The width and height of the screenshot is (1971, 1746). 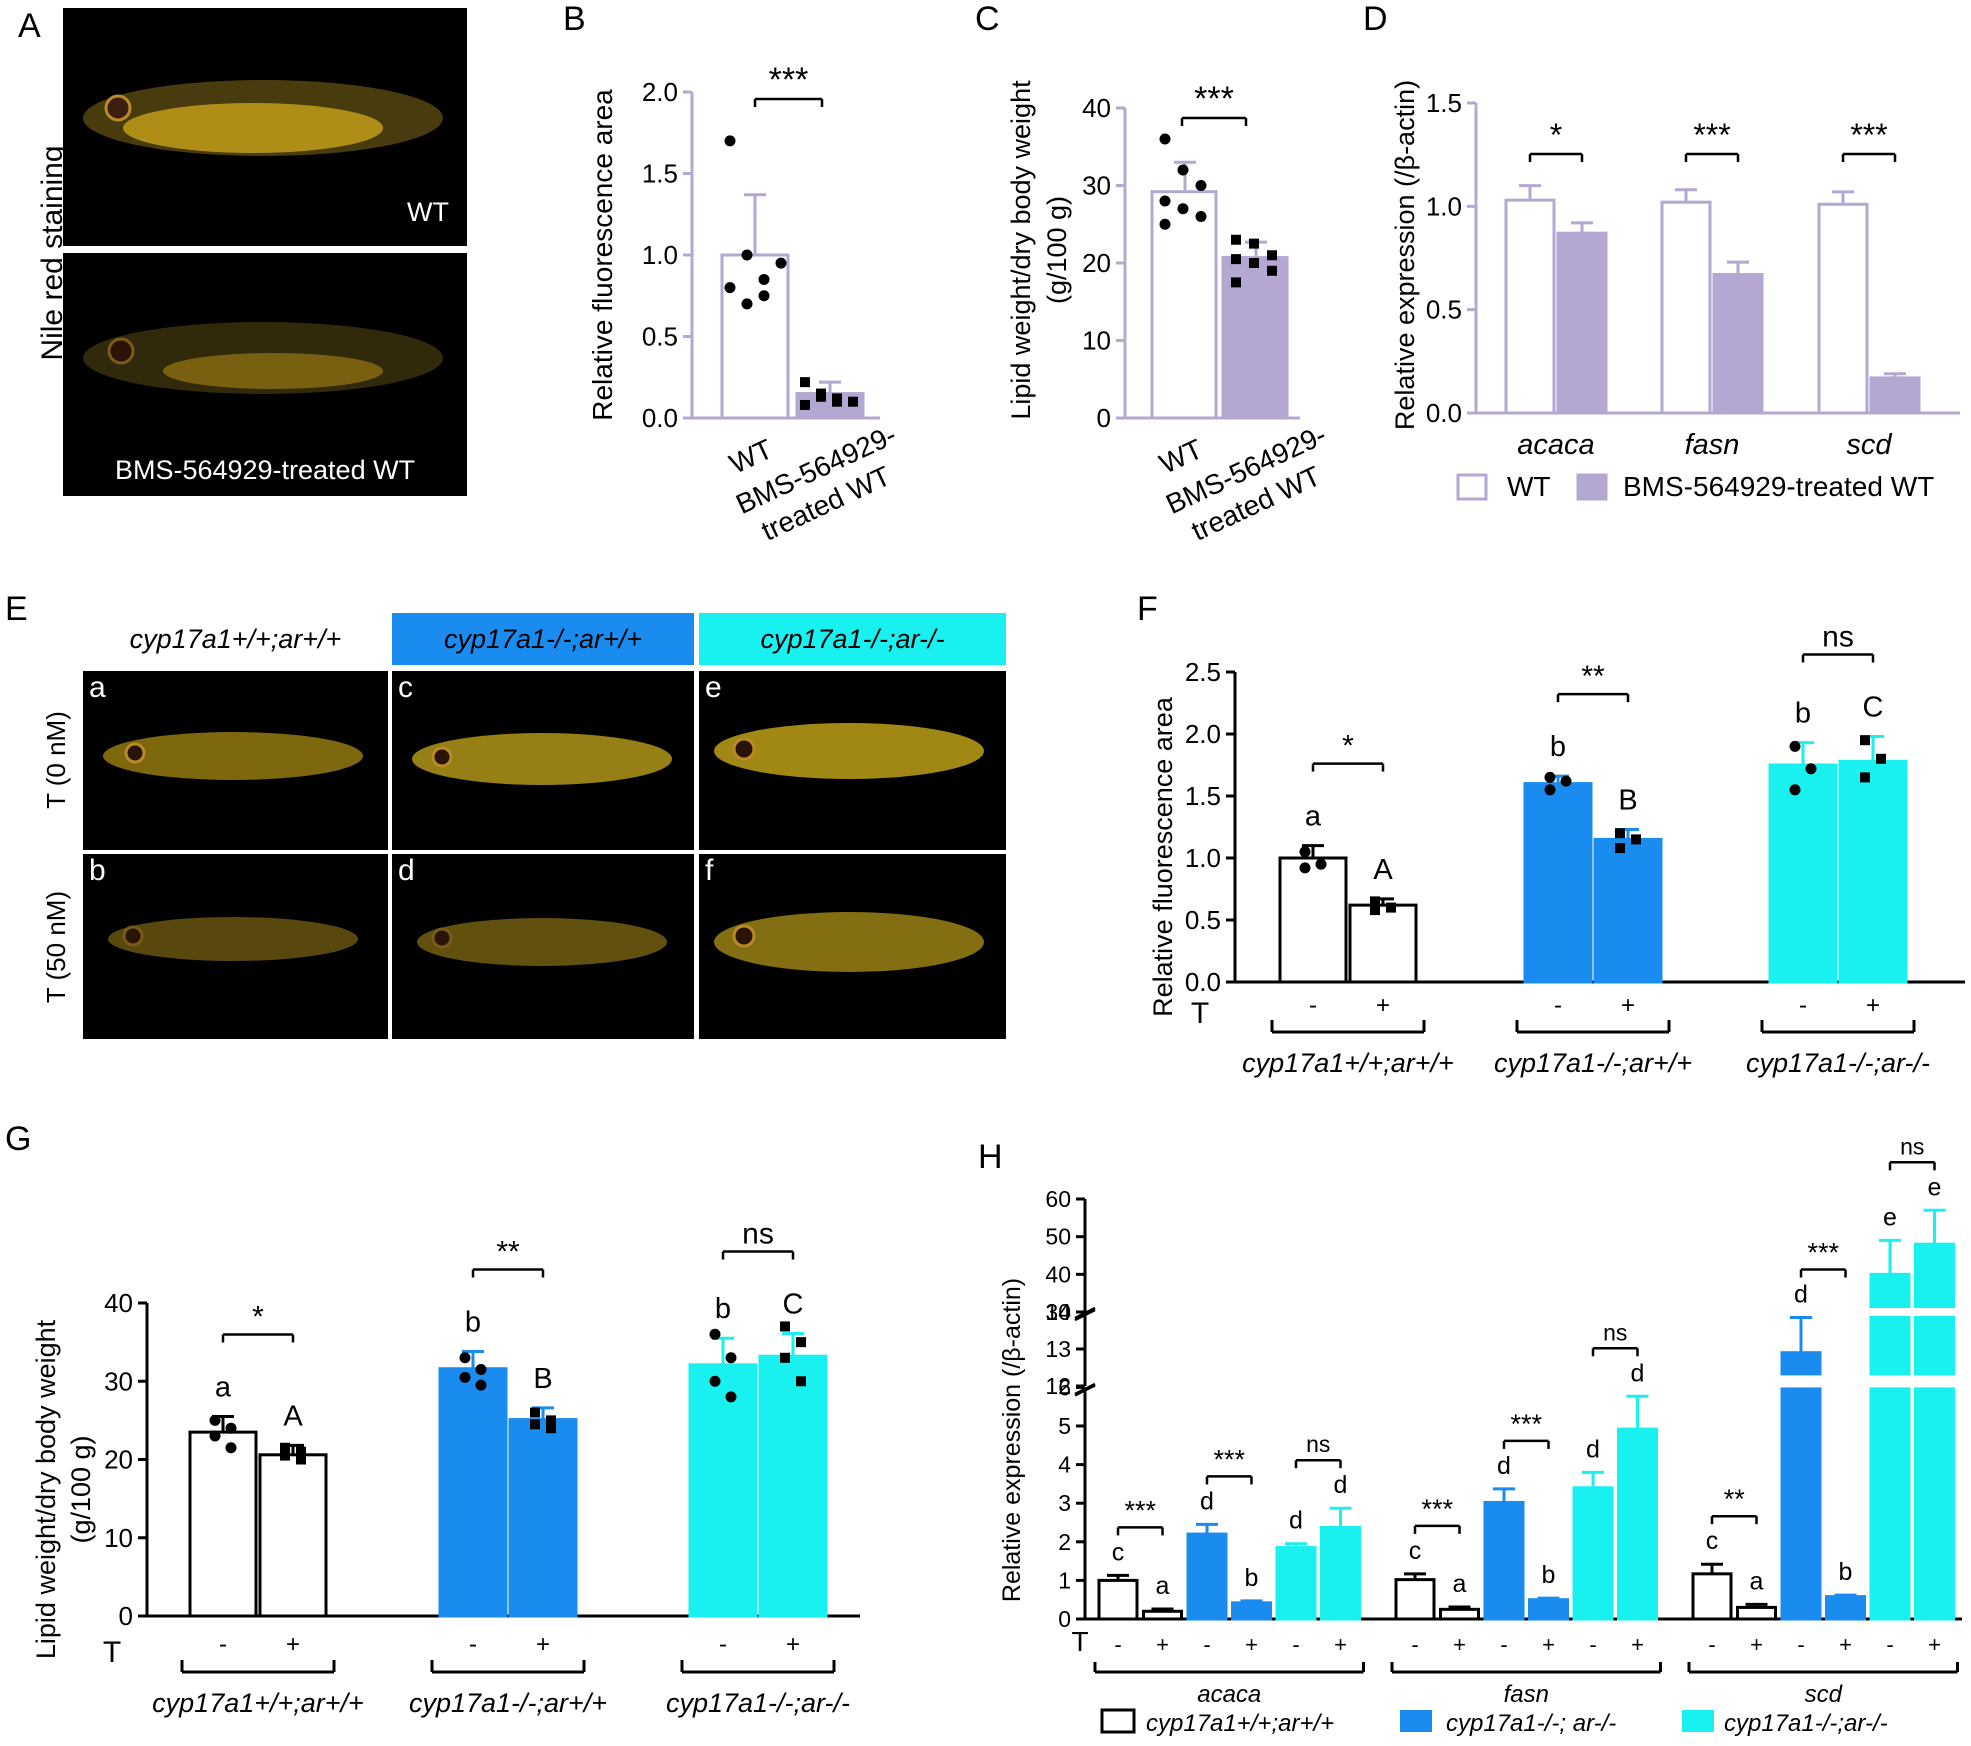 What do you see at coordinates (1096, 108) in the screenshot?
I see `panel-c-y-axis-tick-label: 40` at bounding box center [1096, 108].